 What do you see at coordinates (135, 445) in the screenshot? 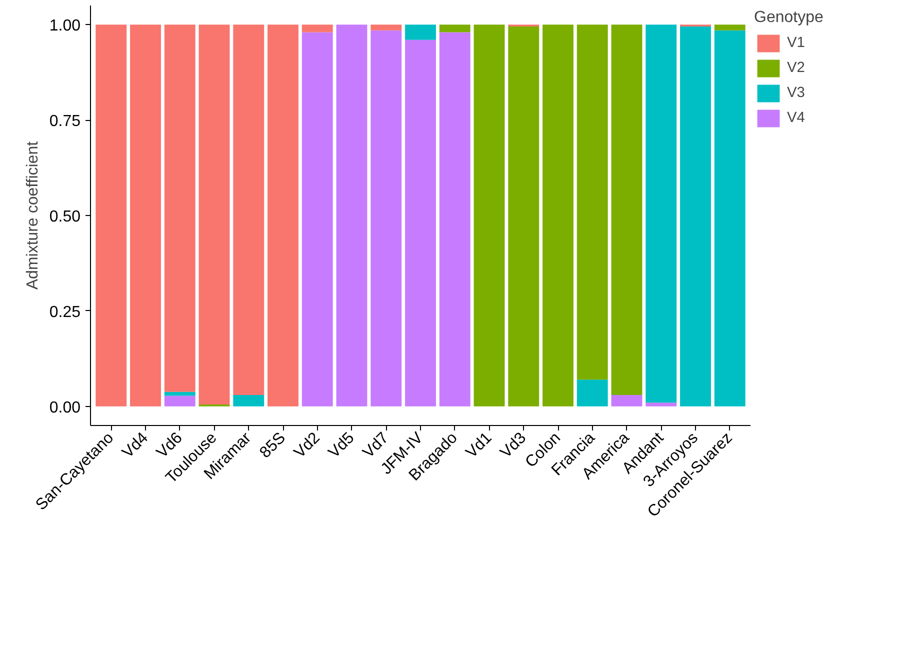
I see `x-tick-label: Vd4` at bounding box center [135, 445].